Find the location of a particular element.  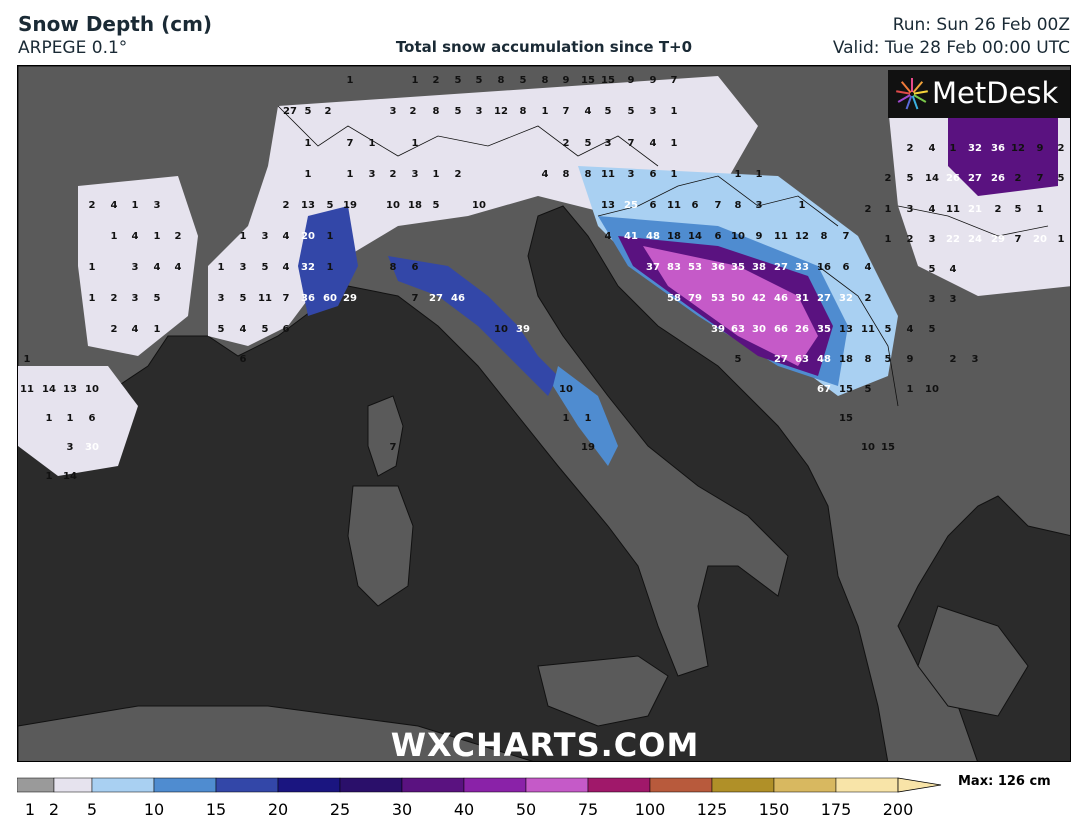

legend-tick-label: 75 is located at coordinates (588, 809).